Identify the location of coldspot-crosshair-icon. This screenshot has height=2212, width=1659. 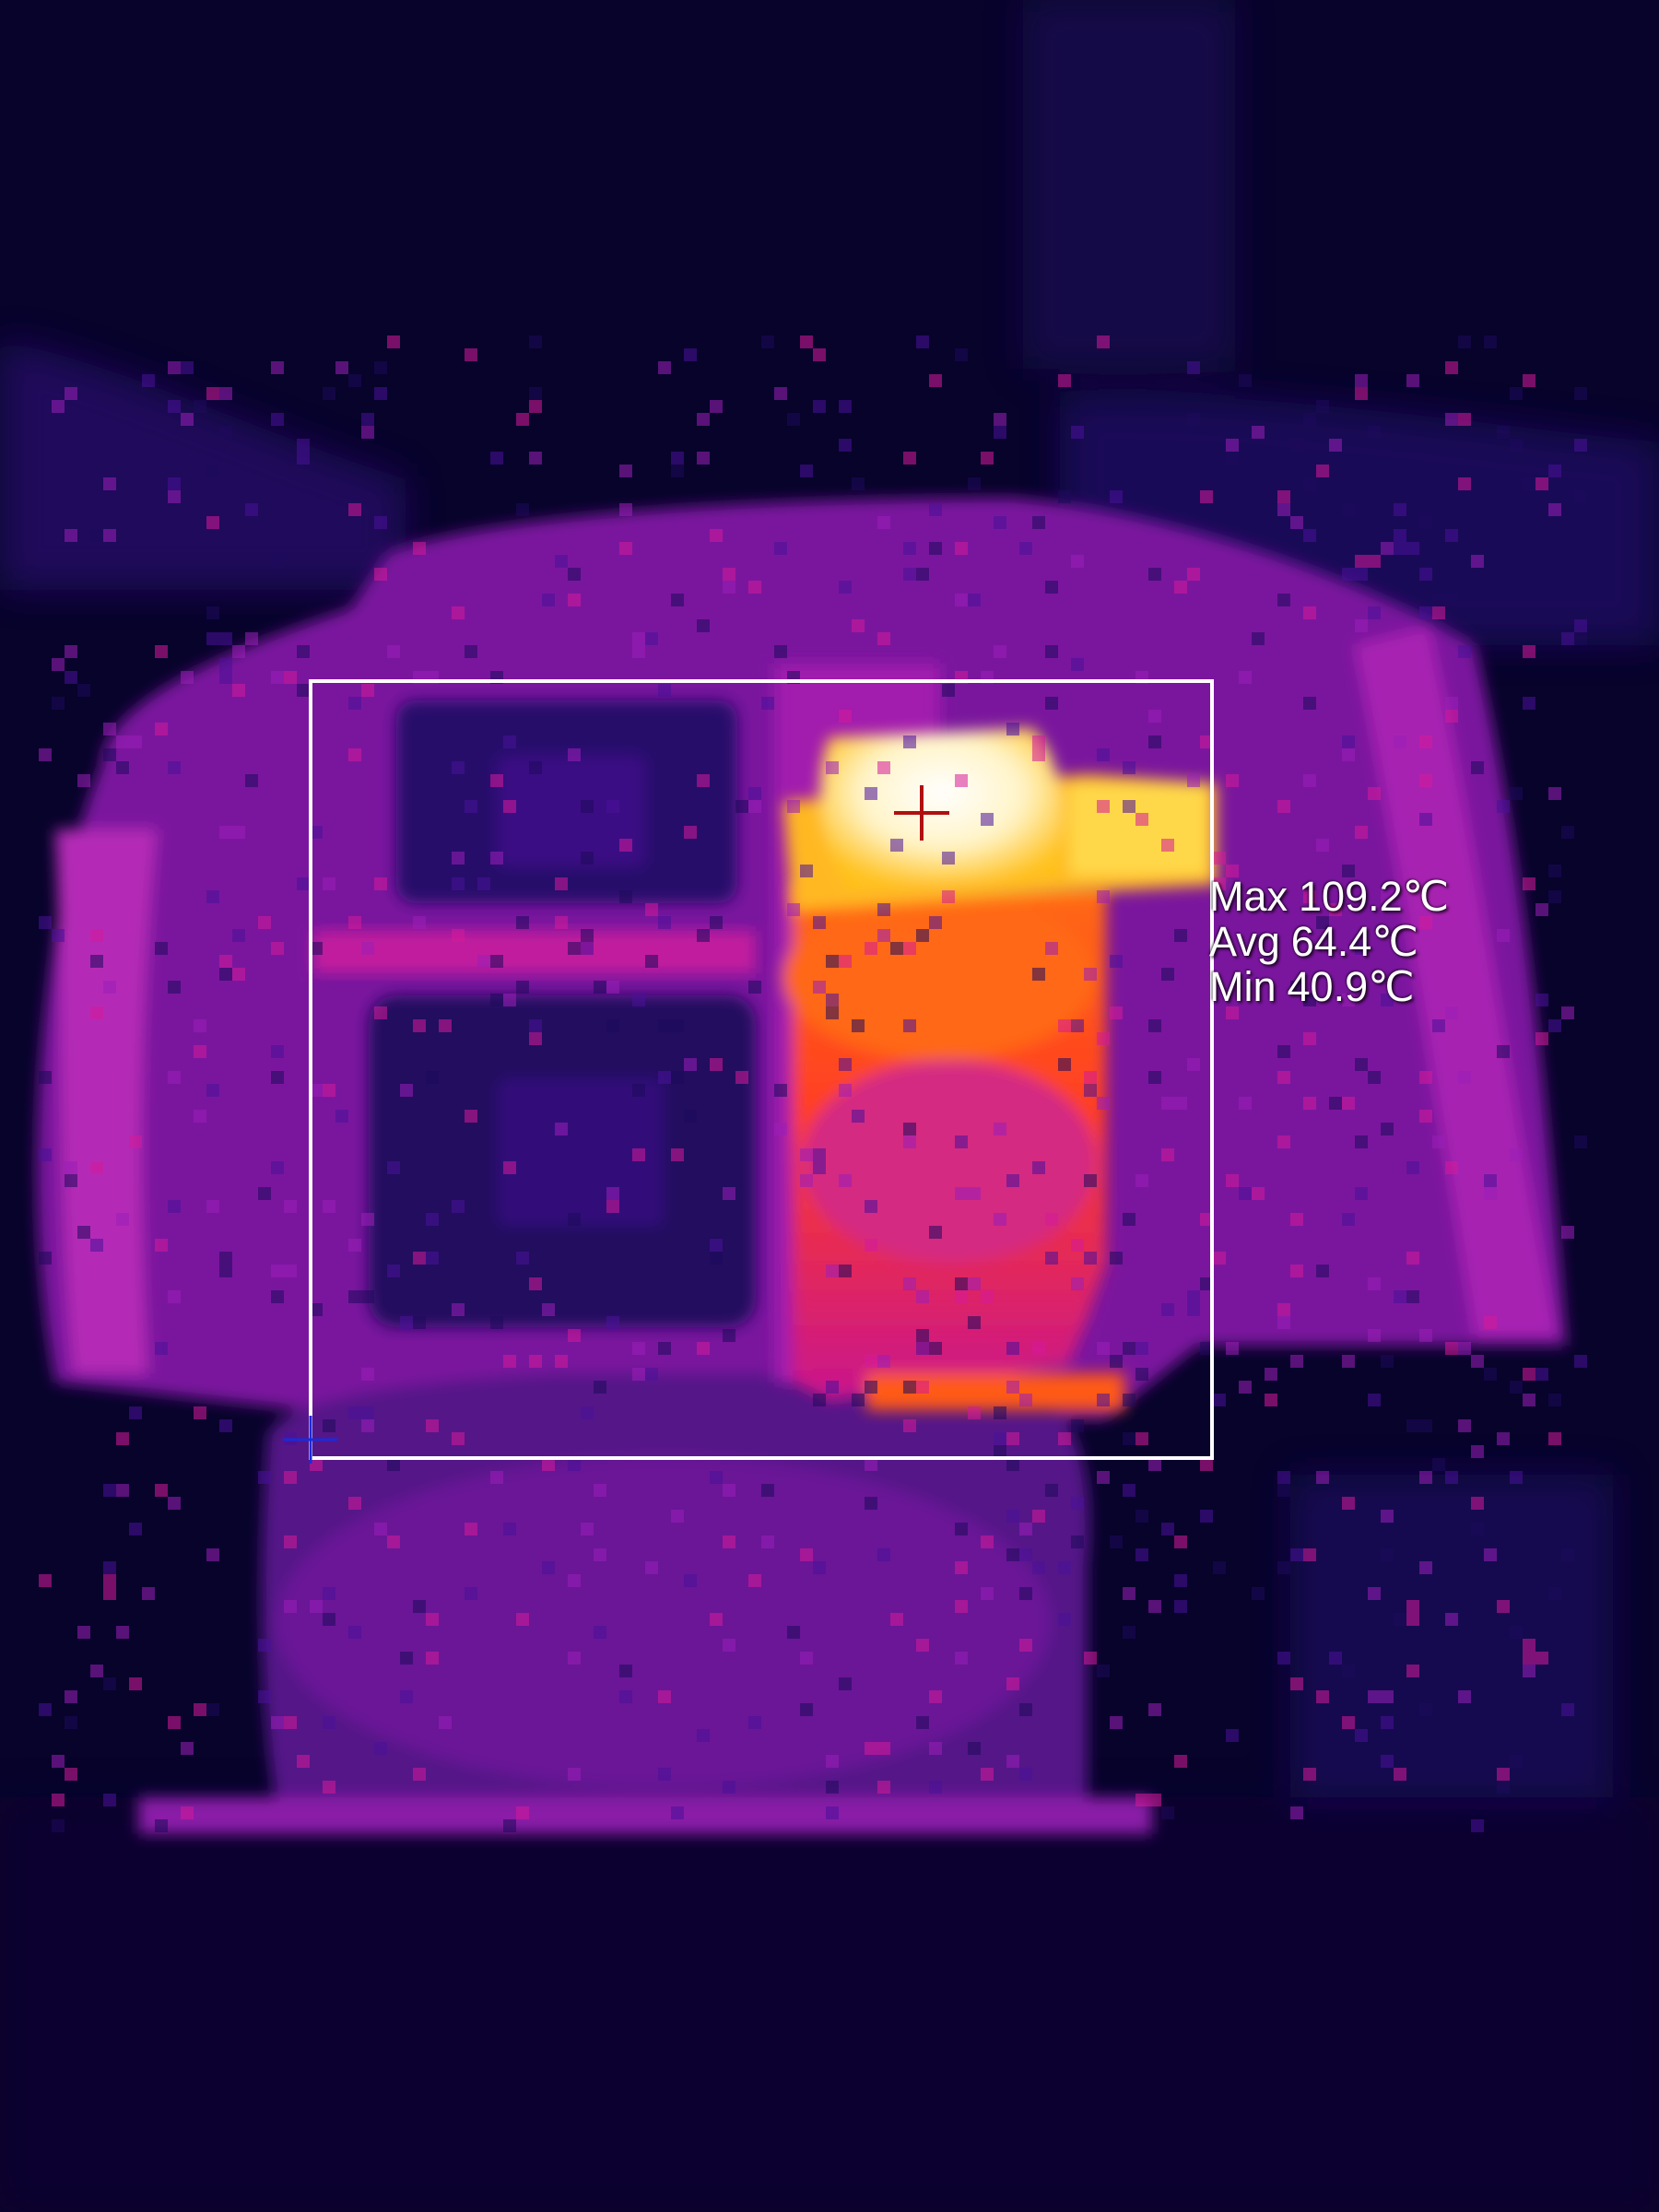
(310, 1440).